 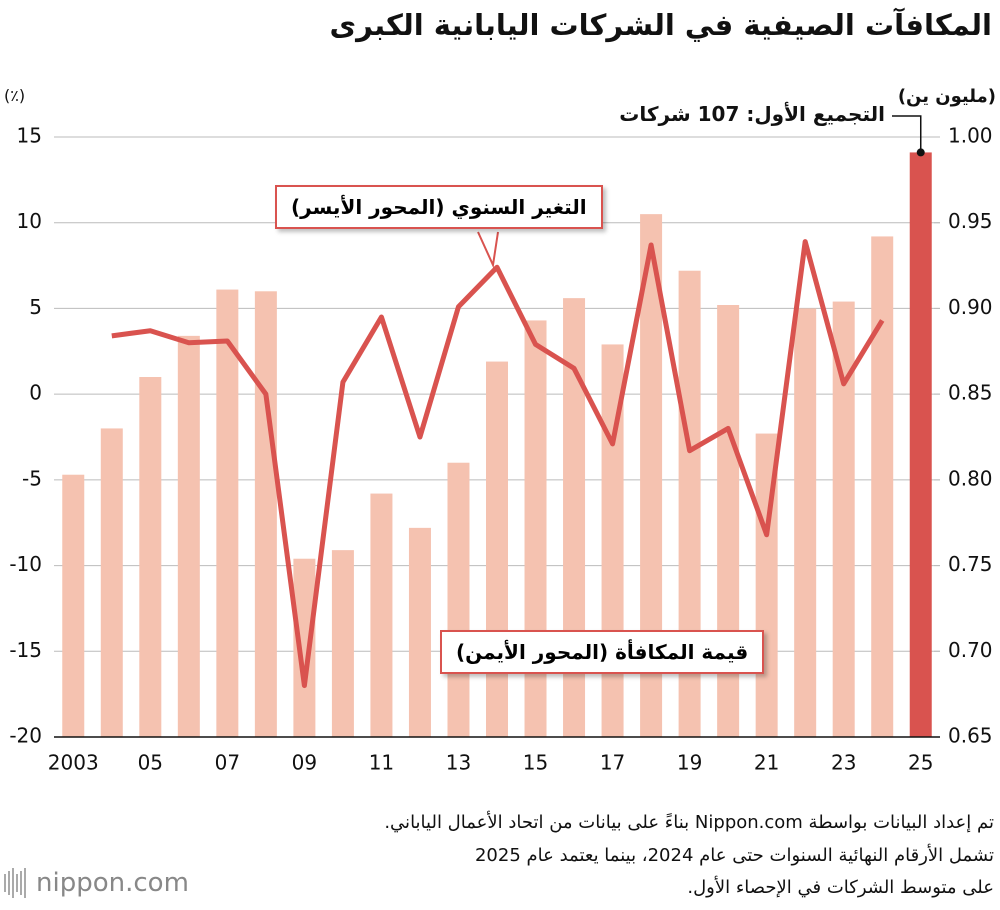 I want to click on y-tick-label: 5, so click(x=35, y=307).